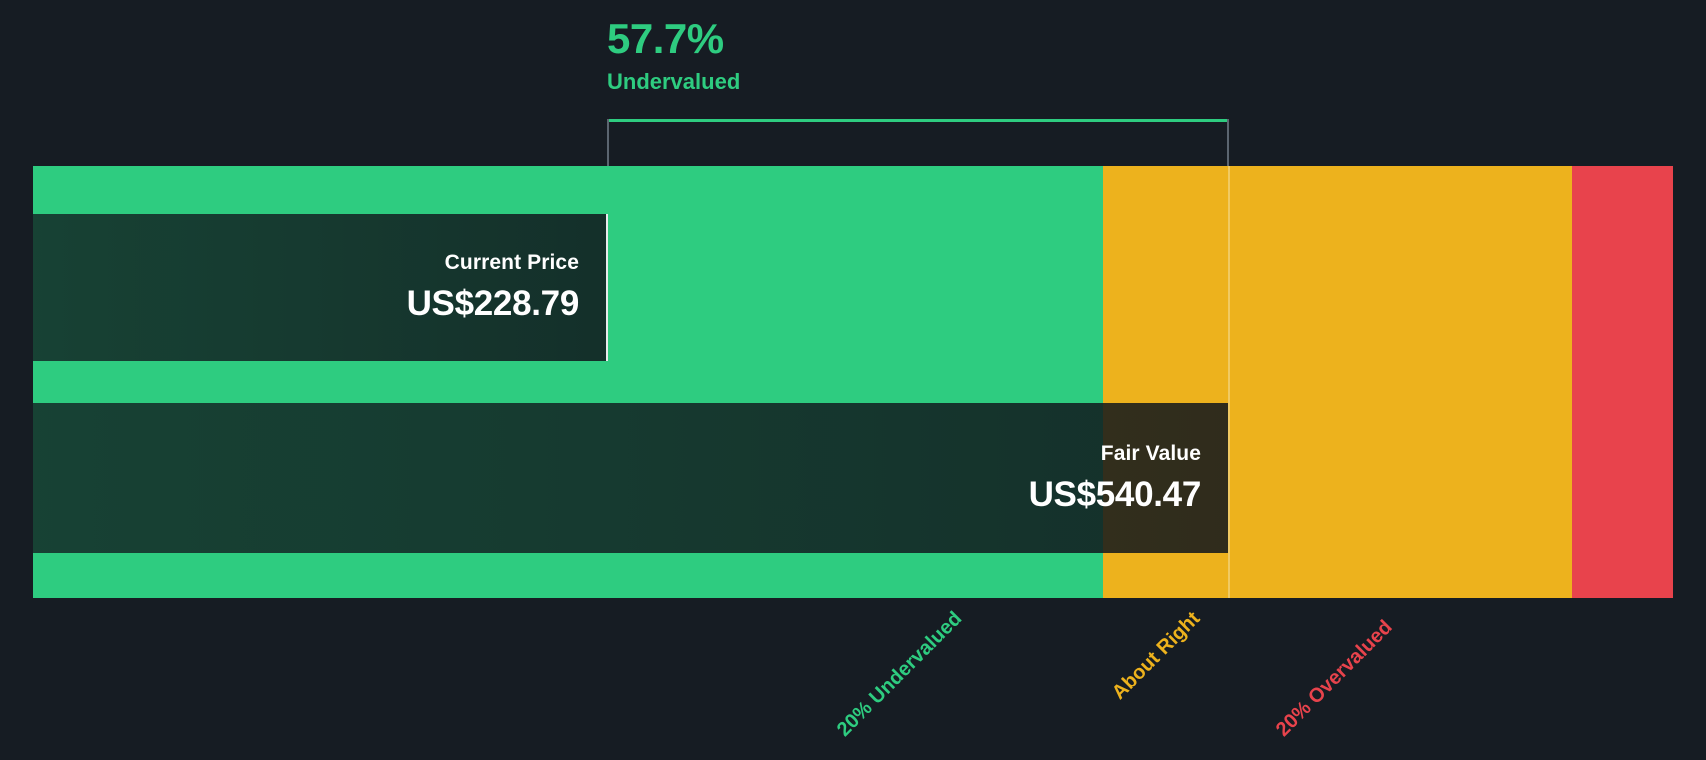  Describe the element at coordinates (320, 287) in the screenshot. I see `current-price-bar: Current Price US$228.79` at that location.